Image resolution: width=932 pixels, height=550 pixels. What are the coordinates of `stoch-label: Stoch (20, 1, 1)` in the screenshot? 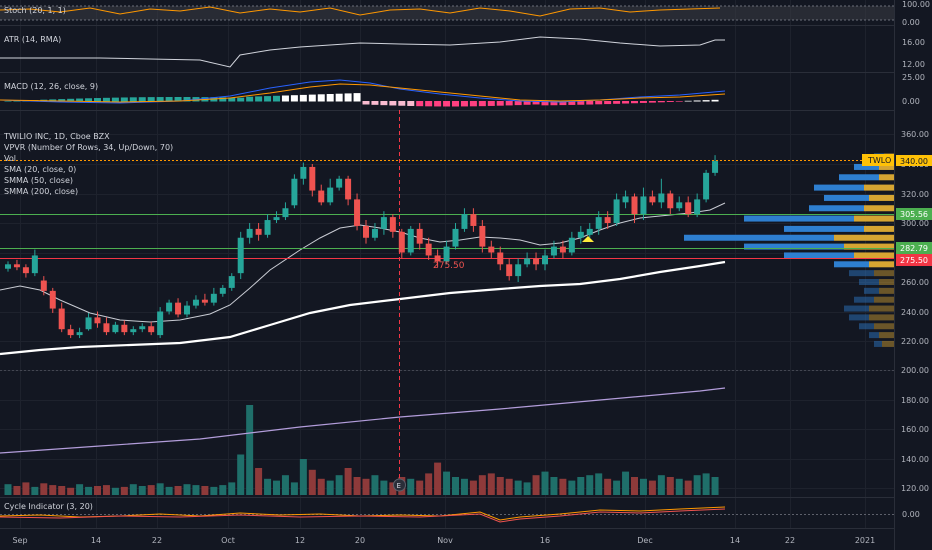 It's located at (35, 10).